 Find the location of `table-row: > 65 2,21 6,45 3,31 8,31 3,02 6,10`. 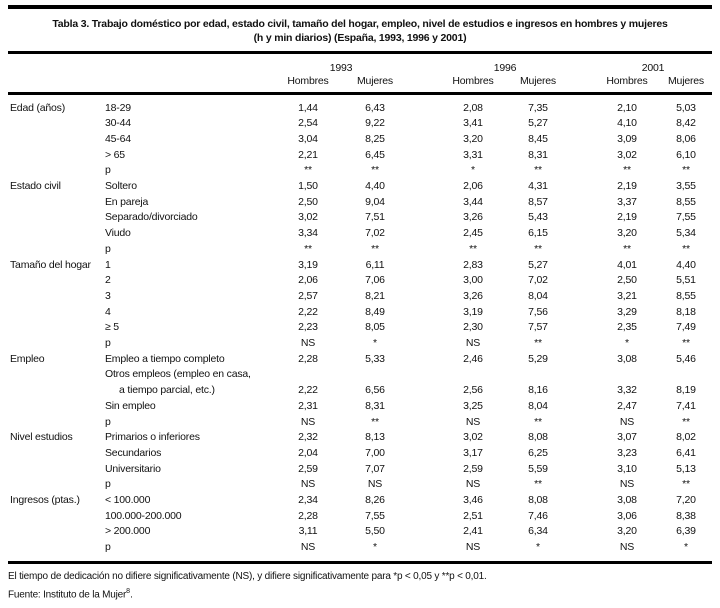

table-row: > 65 2,21 6,45 3,31 8,31 3,02 6,10 is located at coordinates (360, 156).